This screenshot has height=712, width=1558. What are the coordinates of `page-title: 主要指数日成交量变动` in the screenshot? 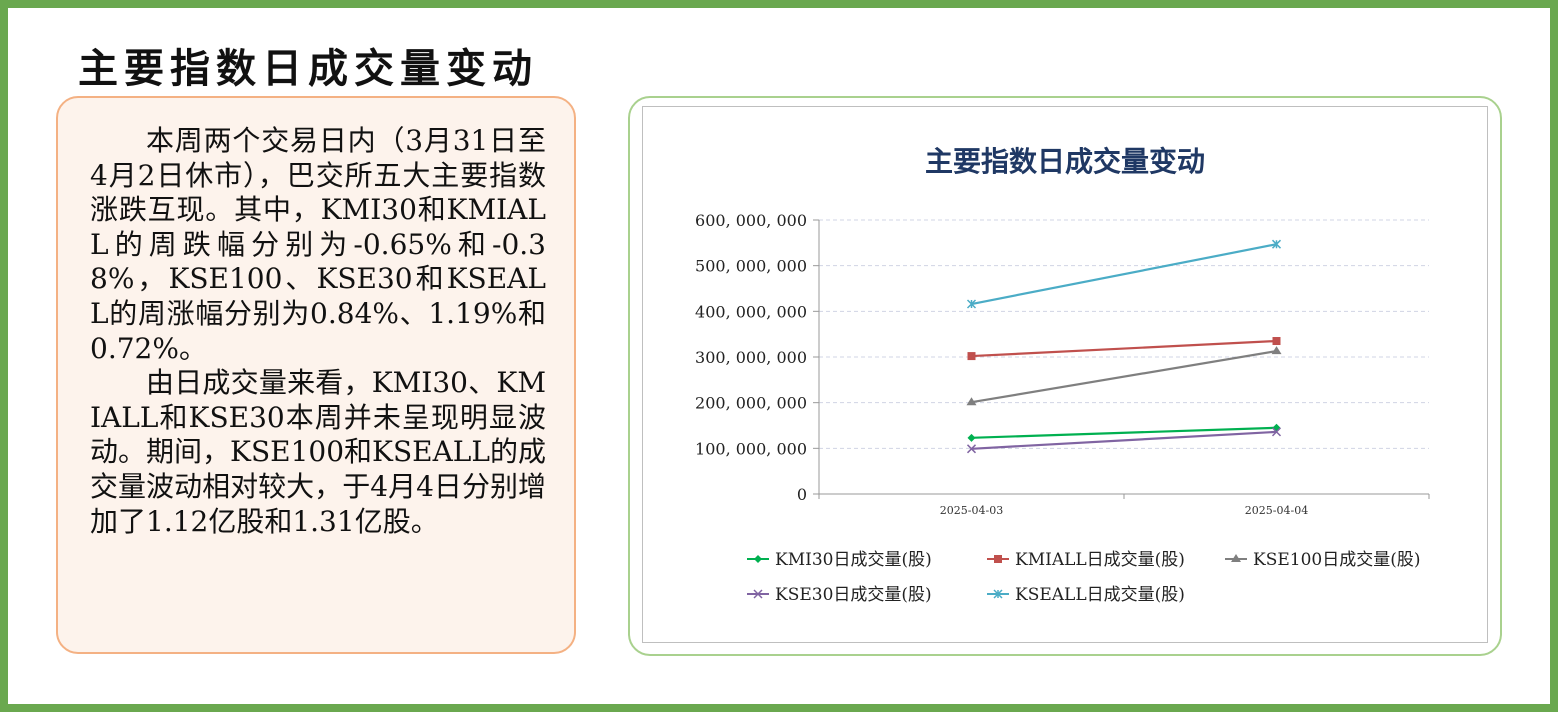 It's located at (308, 68).